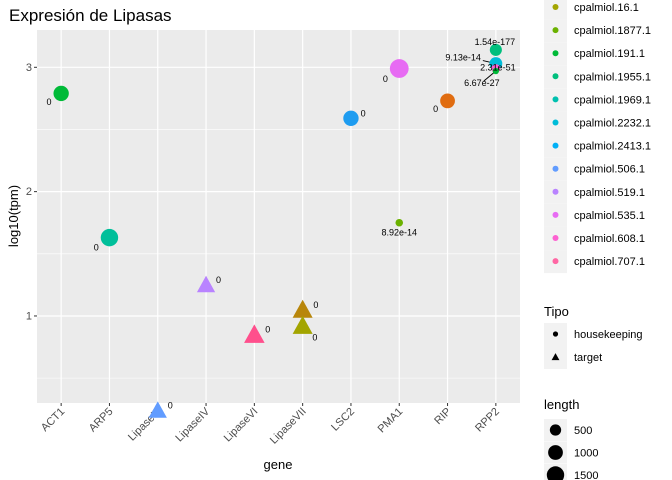 The image size is (672, 480). I want to click on x-tick-label: RIP, so click(442, 416).